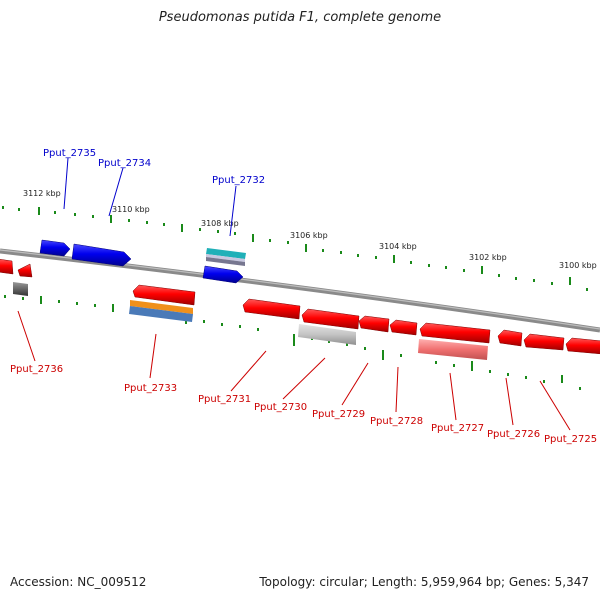  What do you see at coordinates (453, 349) in the screenshot?
I see `feature-bar-pput-2727-pink` at bounding box center [453, 349].